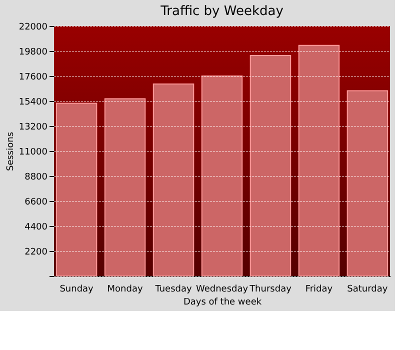 This screenshot has height=350, width=420. I want to click on y-axis-title: Sessions, so click(11, 152).